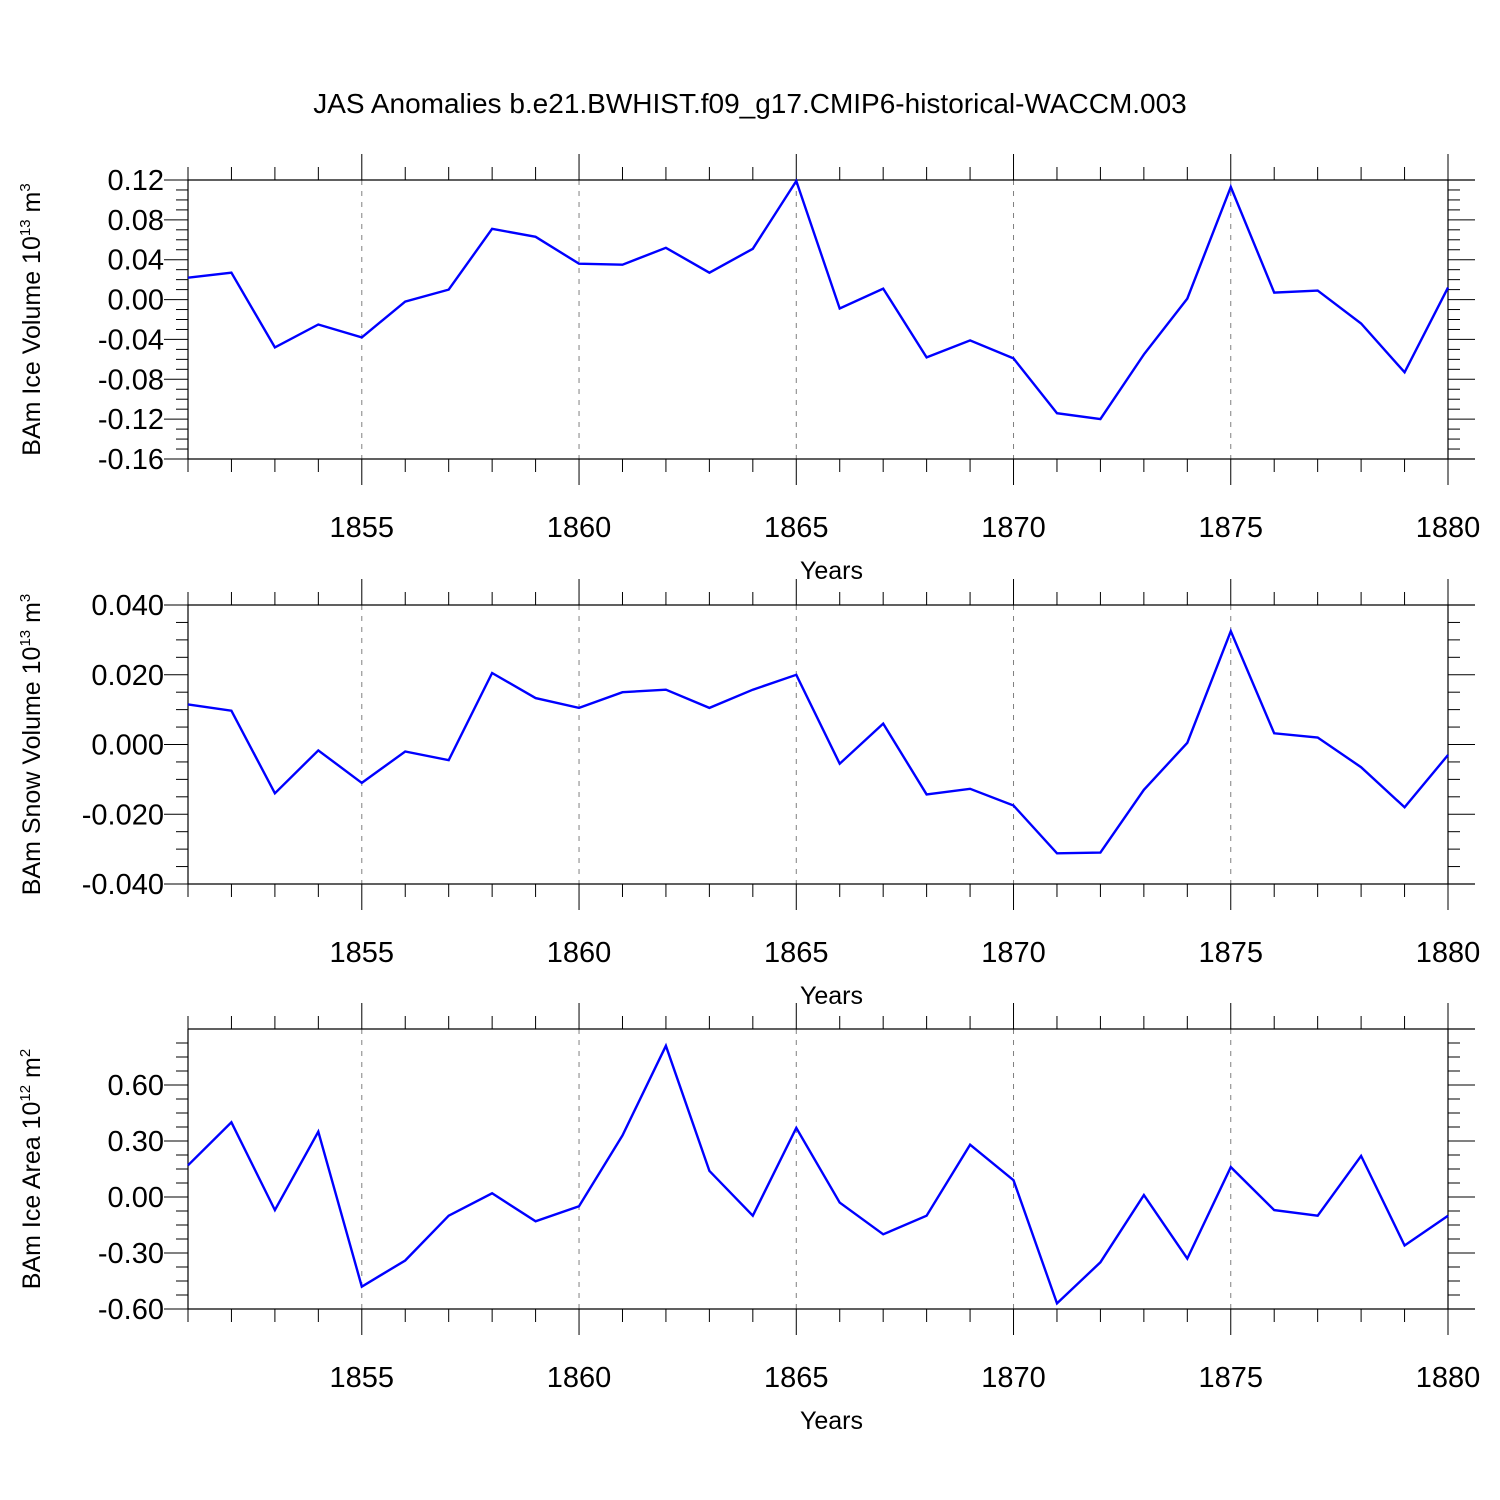 The height and width of the screenshot is (1500, 1500). I want to click on y-axis-label: BAm Ice Area 1012 m2, so click(31, 1169).